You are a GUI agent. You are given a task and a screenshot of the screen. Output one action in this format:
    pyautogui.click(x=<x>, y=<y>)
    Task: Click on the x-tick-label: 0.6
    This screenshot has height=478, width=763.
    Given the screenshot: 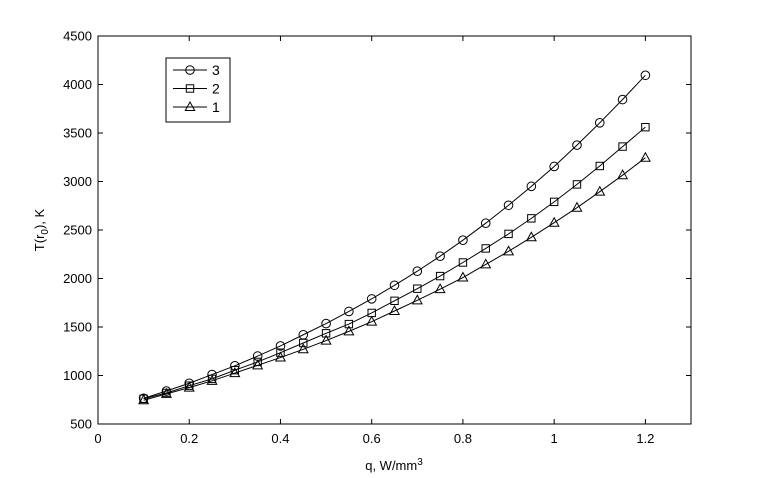 What is the action you would take?
    pyautogui.click(x=372, y=438)
    